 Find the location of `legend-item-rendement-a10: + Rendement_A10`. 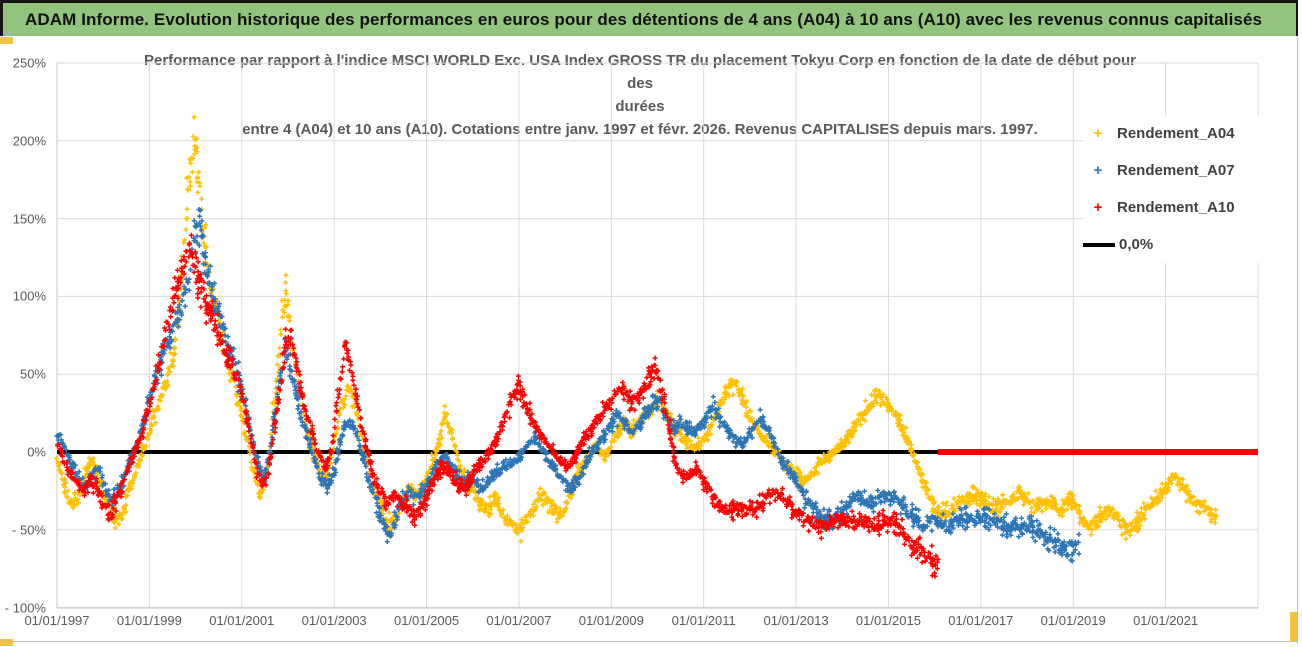

legend-item-rendement-a10: + Rendement_A10 is located at coordinates (1178, 207).